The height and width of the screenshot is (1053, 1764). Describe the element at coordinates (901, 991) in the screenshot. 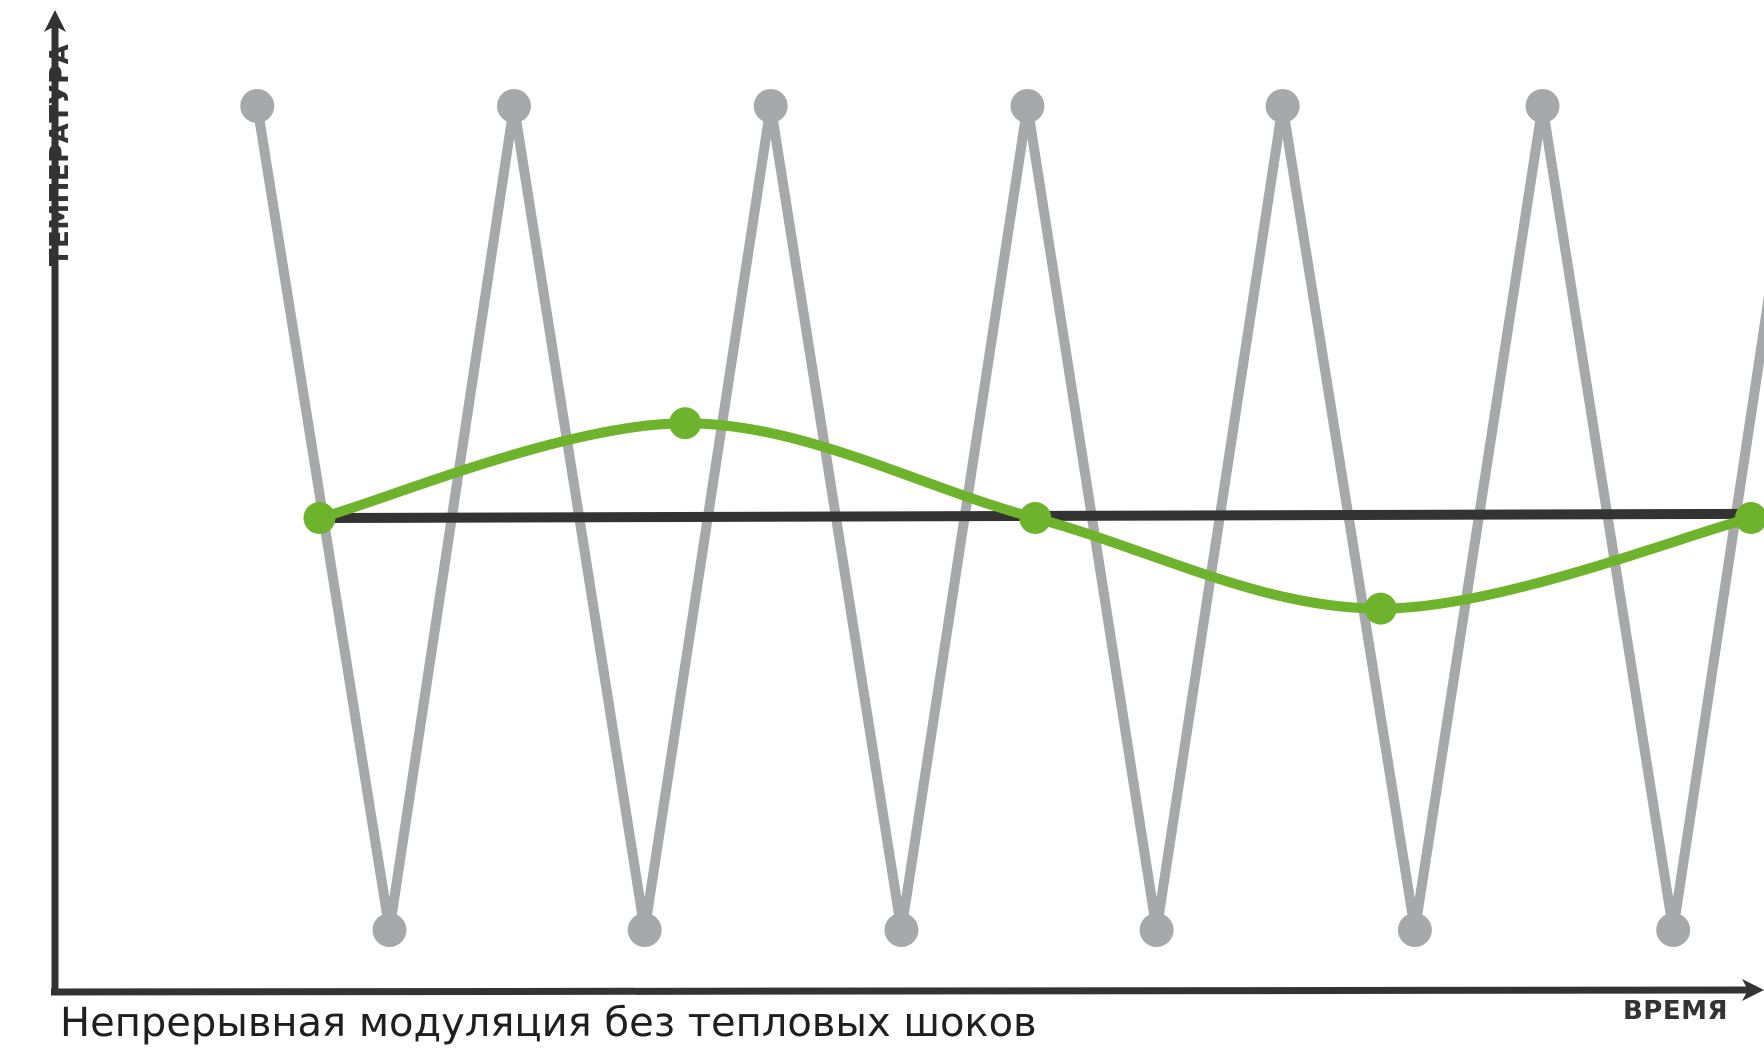

I see `x-axis` at that location.